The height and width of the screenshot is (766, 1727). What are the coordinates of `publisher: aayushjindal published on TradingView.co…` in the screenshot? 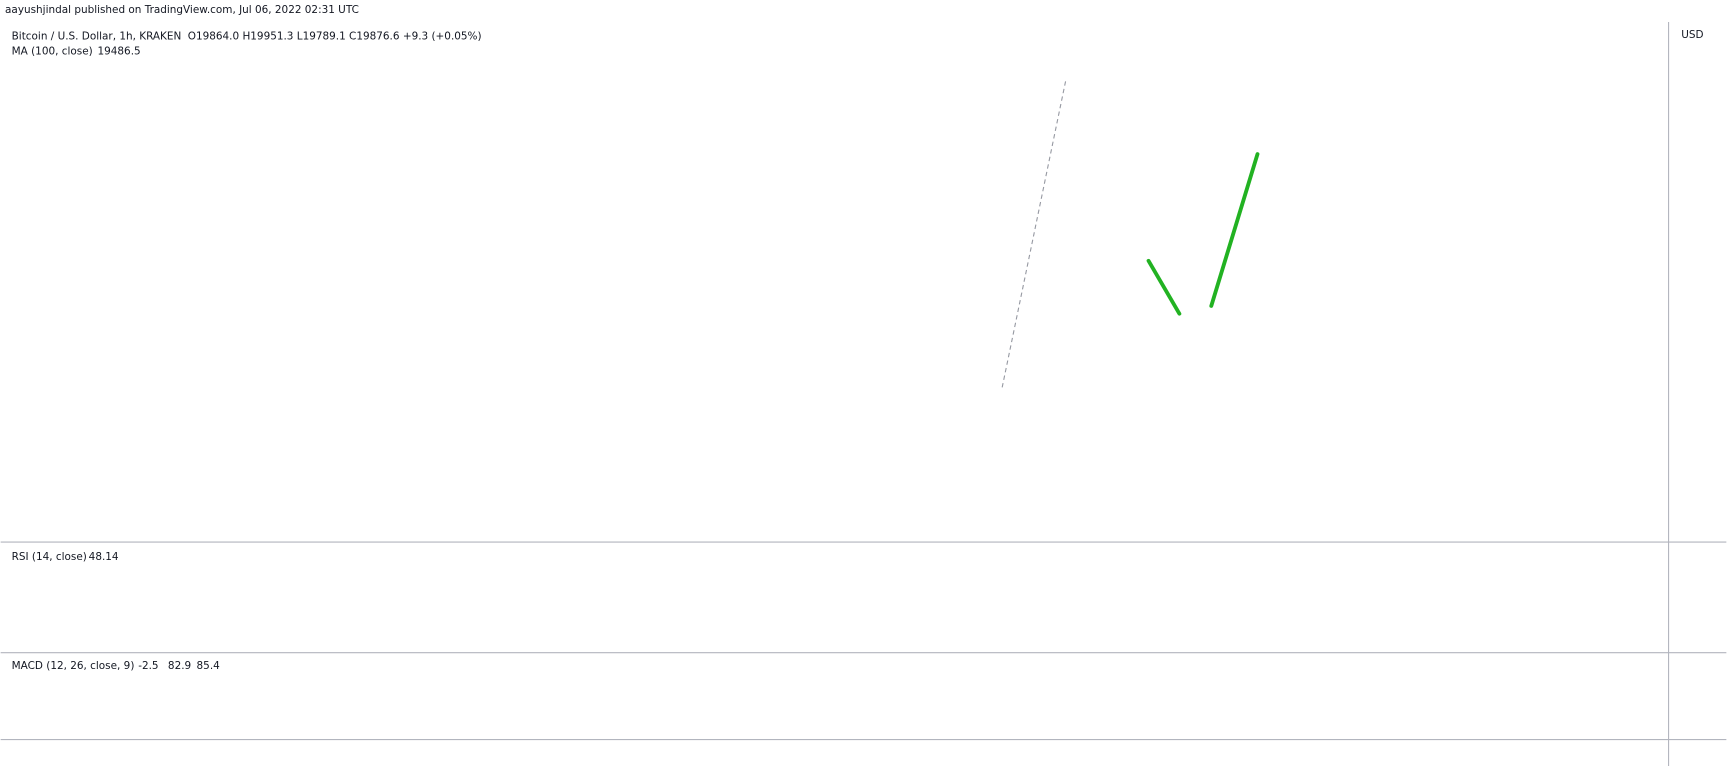 It's located at (182, 10).